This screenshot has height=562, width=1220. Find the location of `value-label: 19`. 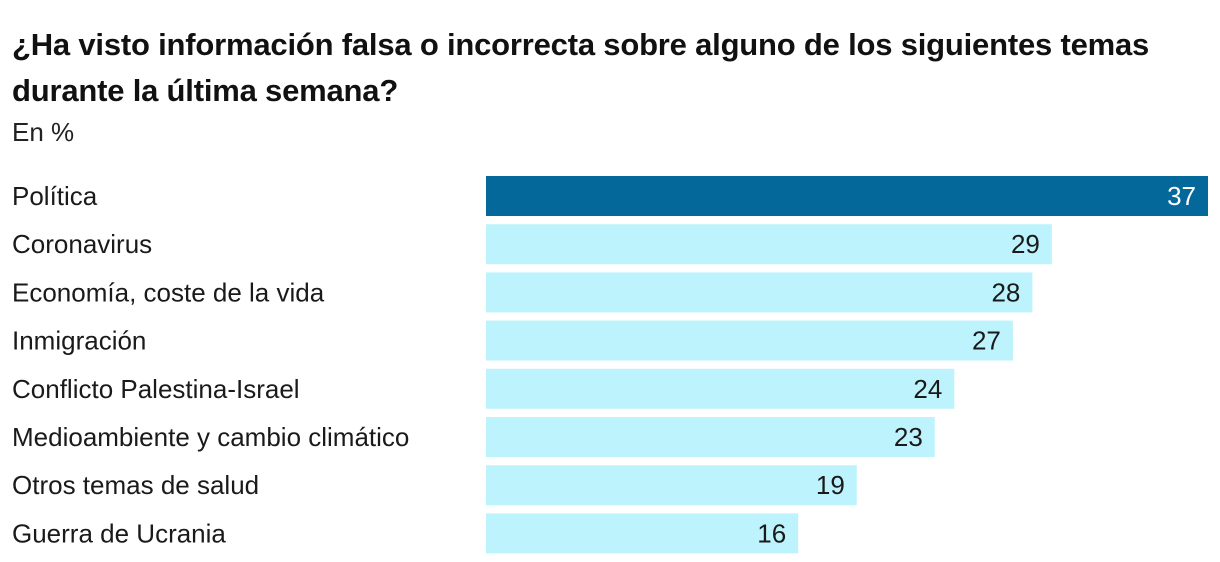

value-label: 19 is located at coordinates (830, 485).